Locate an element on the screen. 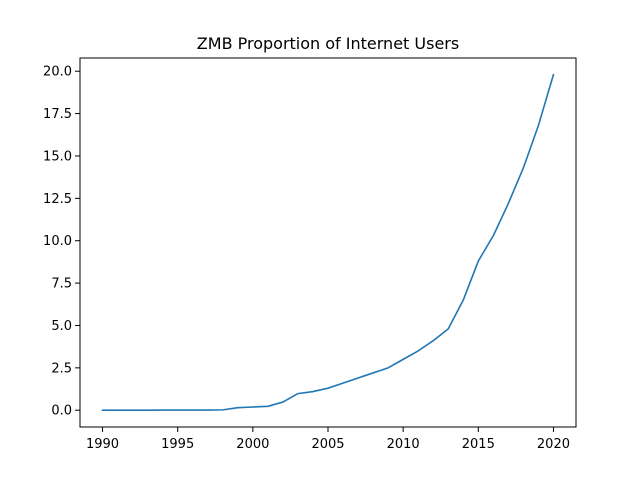 The image size is (640, 480). y-tick-label: 10.0 is located at coordinates (57, 241).